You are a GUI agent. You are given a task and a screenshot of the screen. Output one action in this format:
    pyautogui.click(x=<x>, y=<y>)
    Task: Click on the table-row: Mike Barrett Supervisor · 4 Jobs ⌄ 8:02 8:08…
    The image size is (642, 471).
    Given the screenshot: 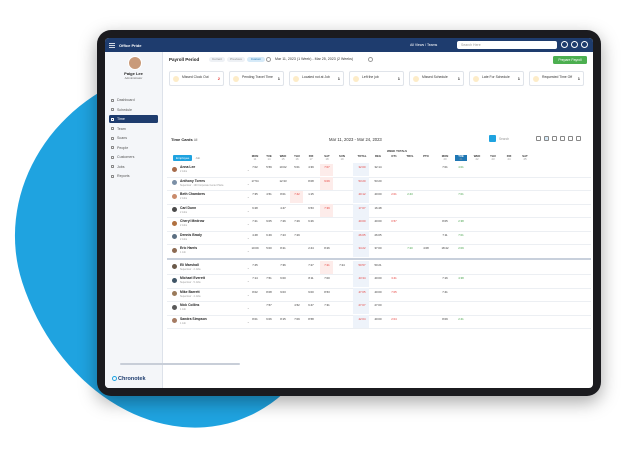 What is the action you would take?
    pyautogui.click(x=379, y=294)
    